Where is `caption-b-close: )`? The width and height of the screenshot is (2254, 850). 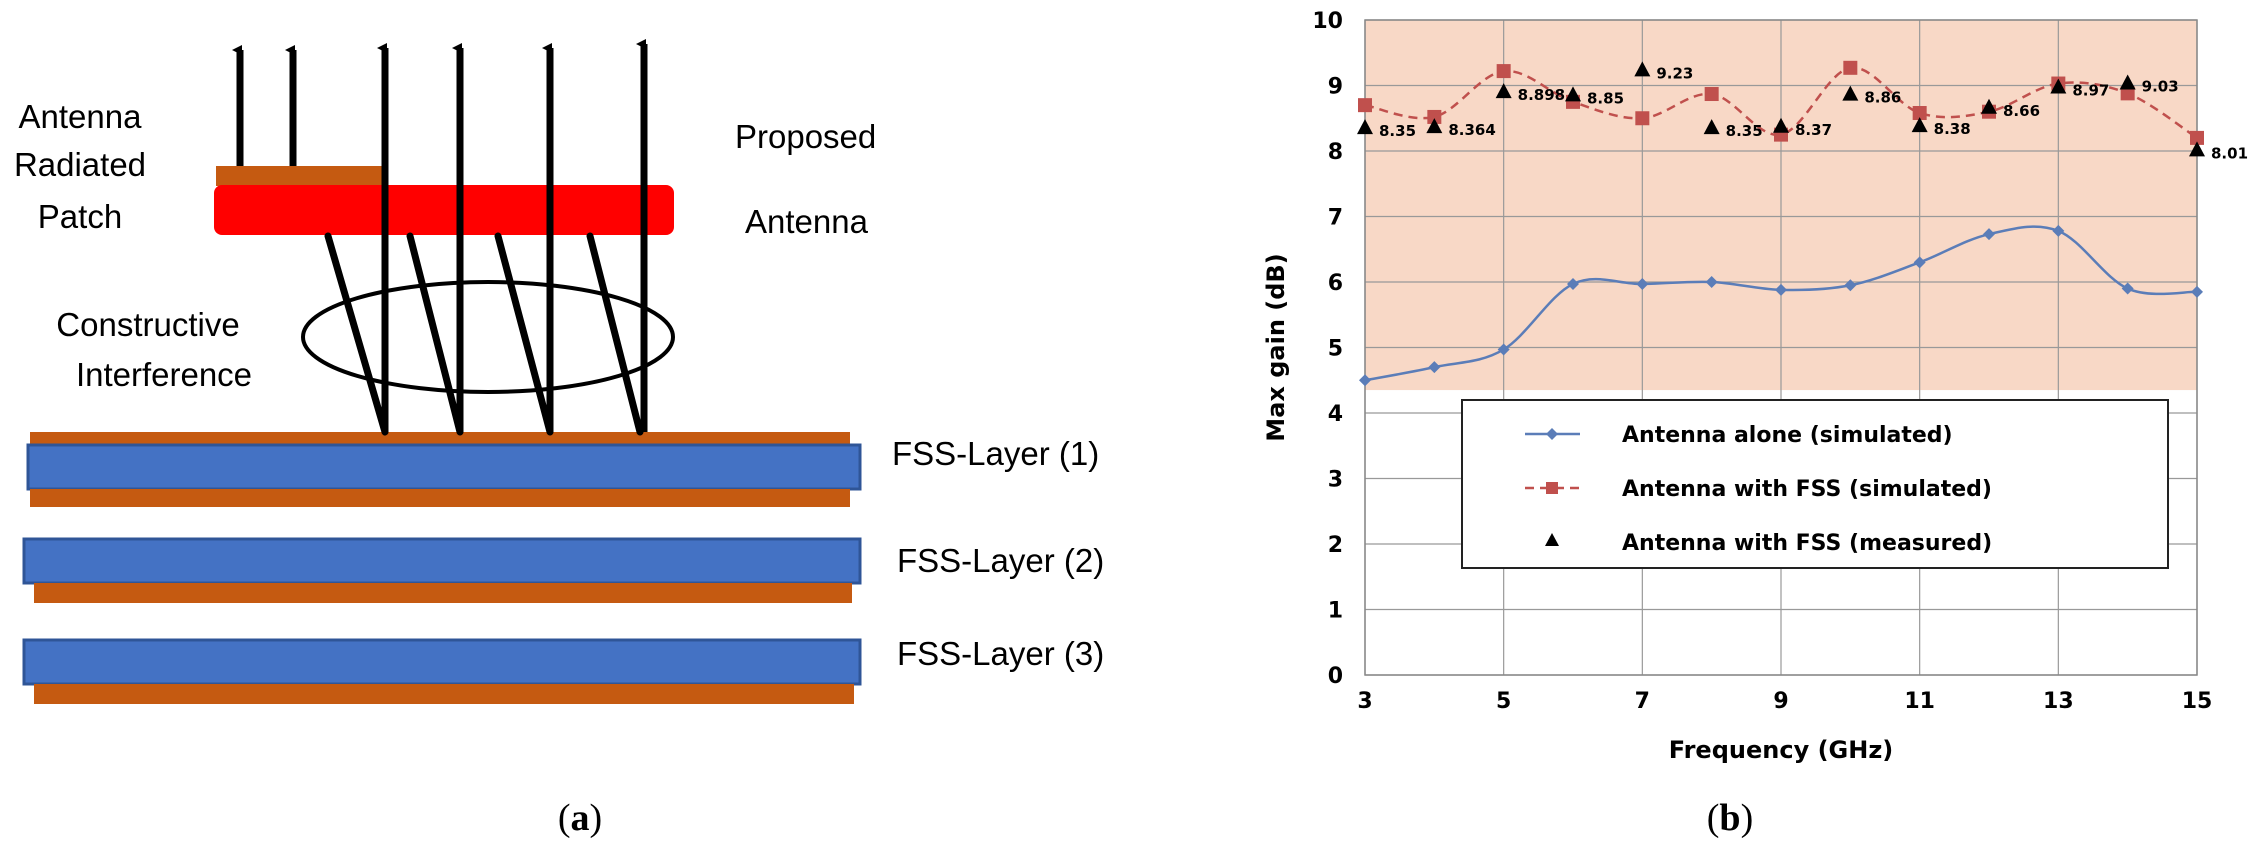
caption-b-close: ) is located at coordinates (1747, 818).